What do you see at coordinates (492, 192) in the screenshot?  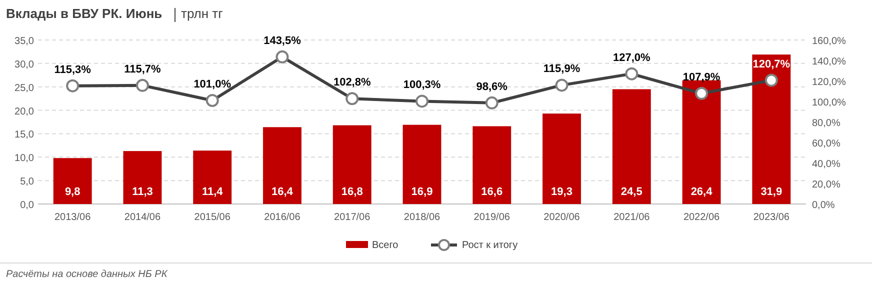 I see `data-label: 16,6` at bounding box center [492, 192].